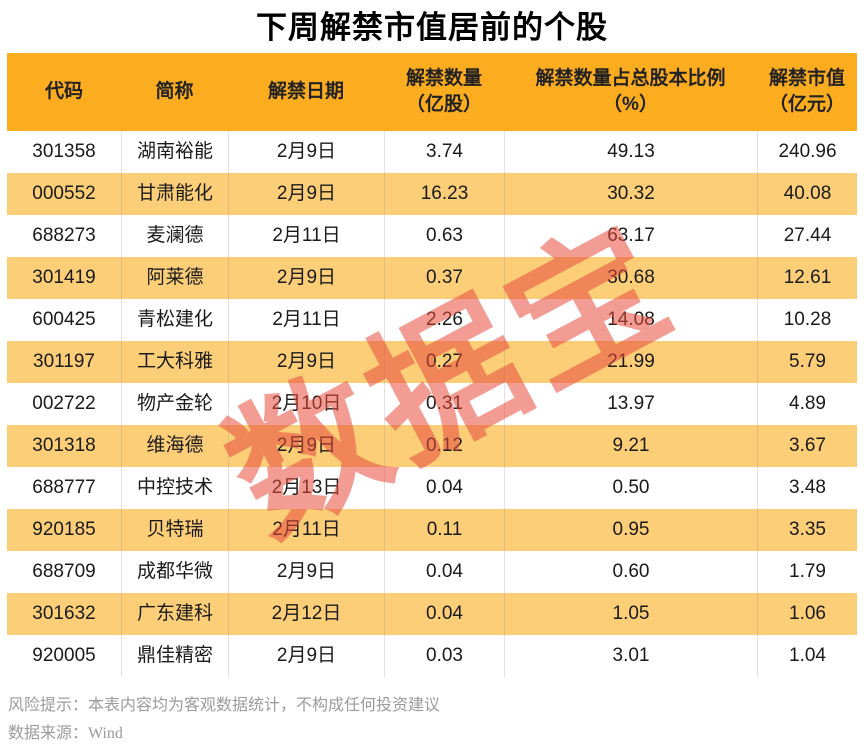 The width and height of the screenshot is (864, 751). I want to click on table-cell: 0.95, so click(630, 530).